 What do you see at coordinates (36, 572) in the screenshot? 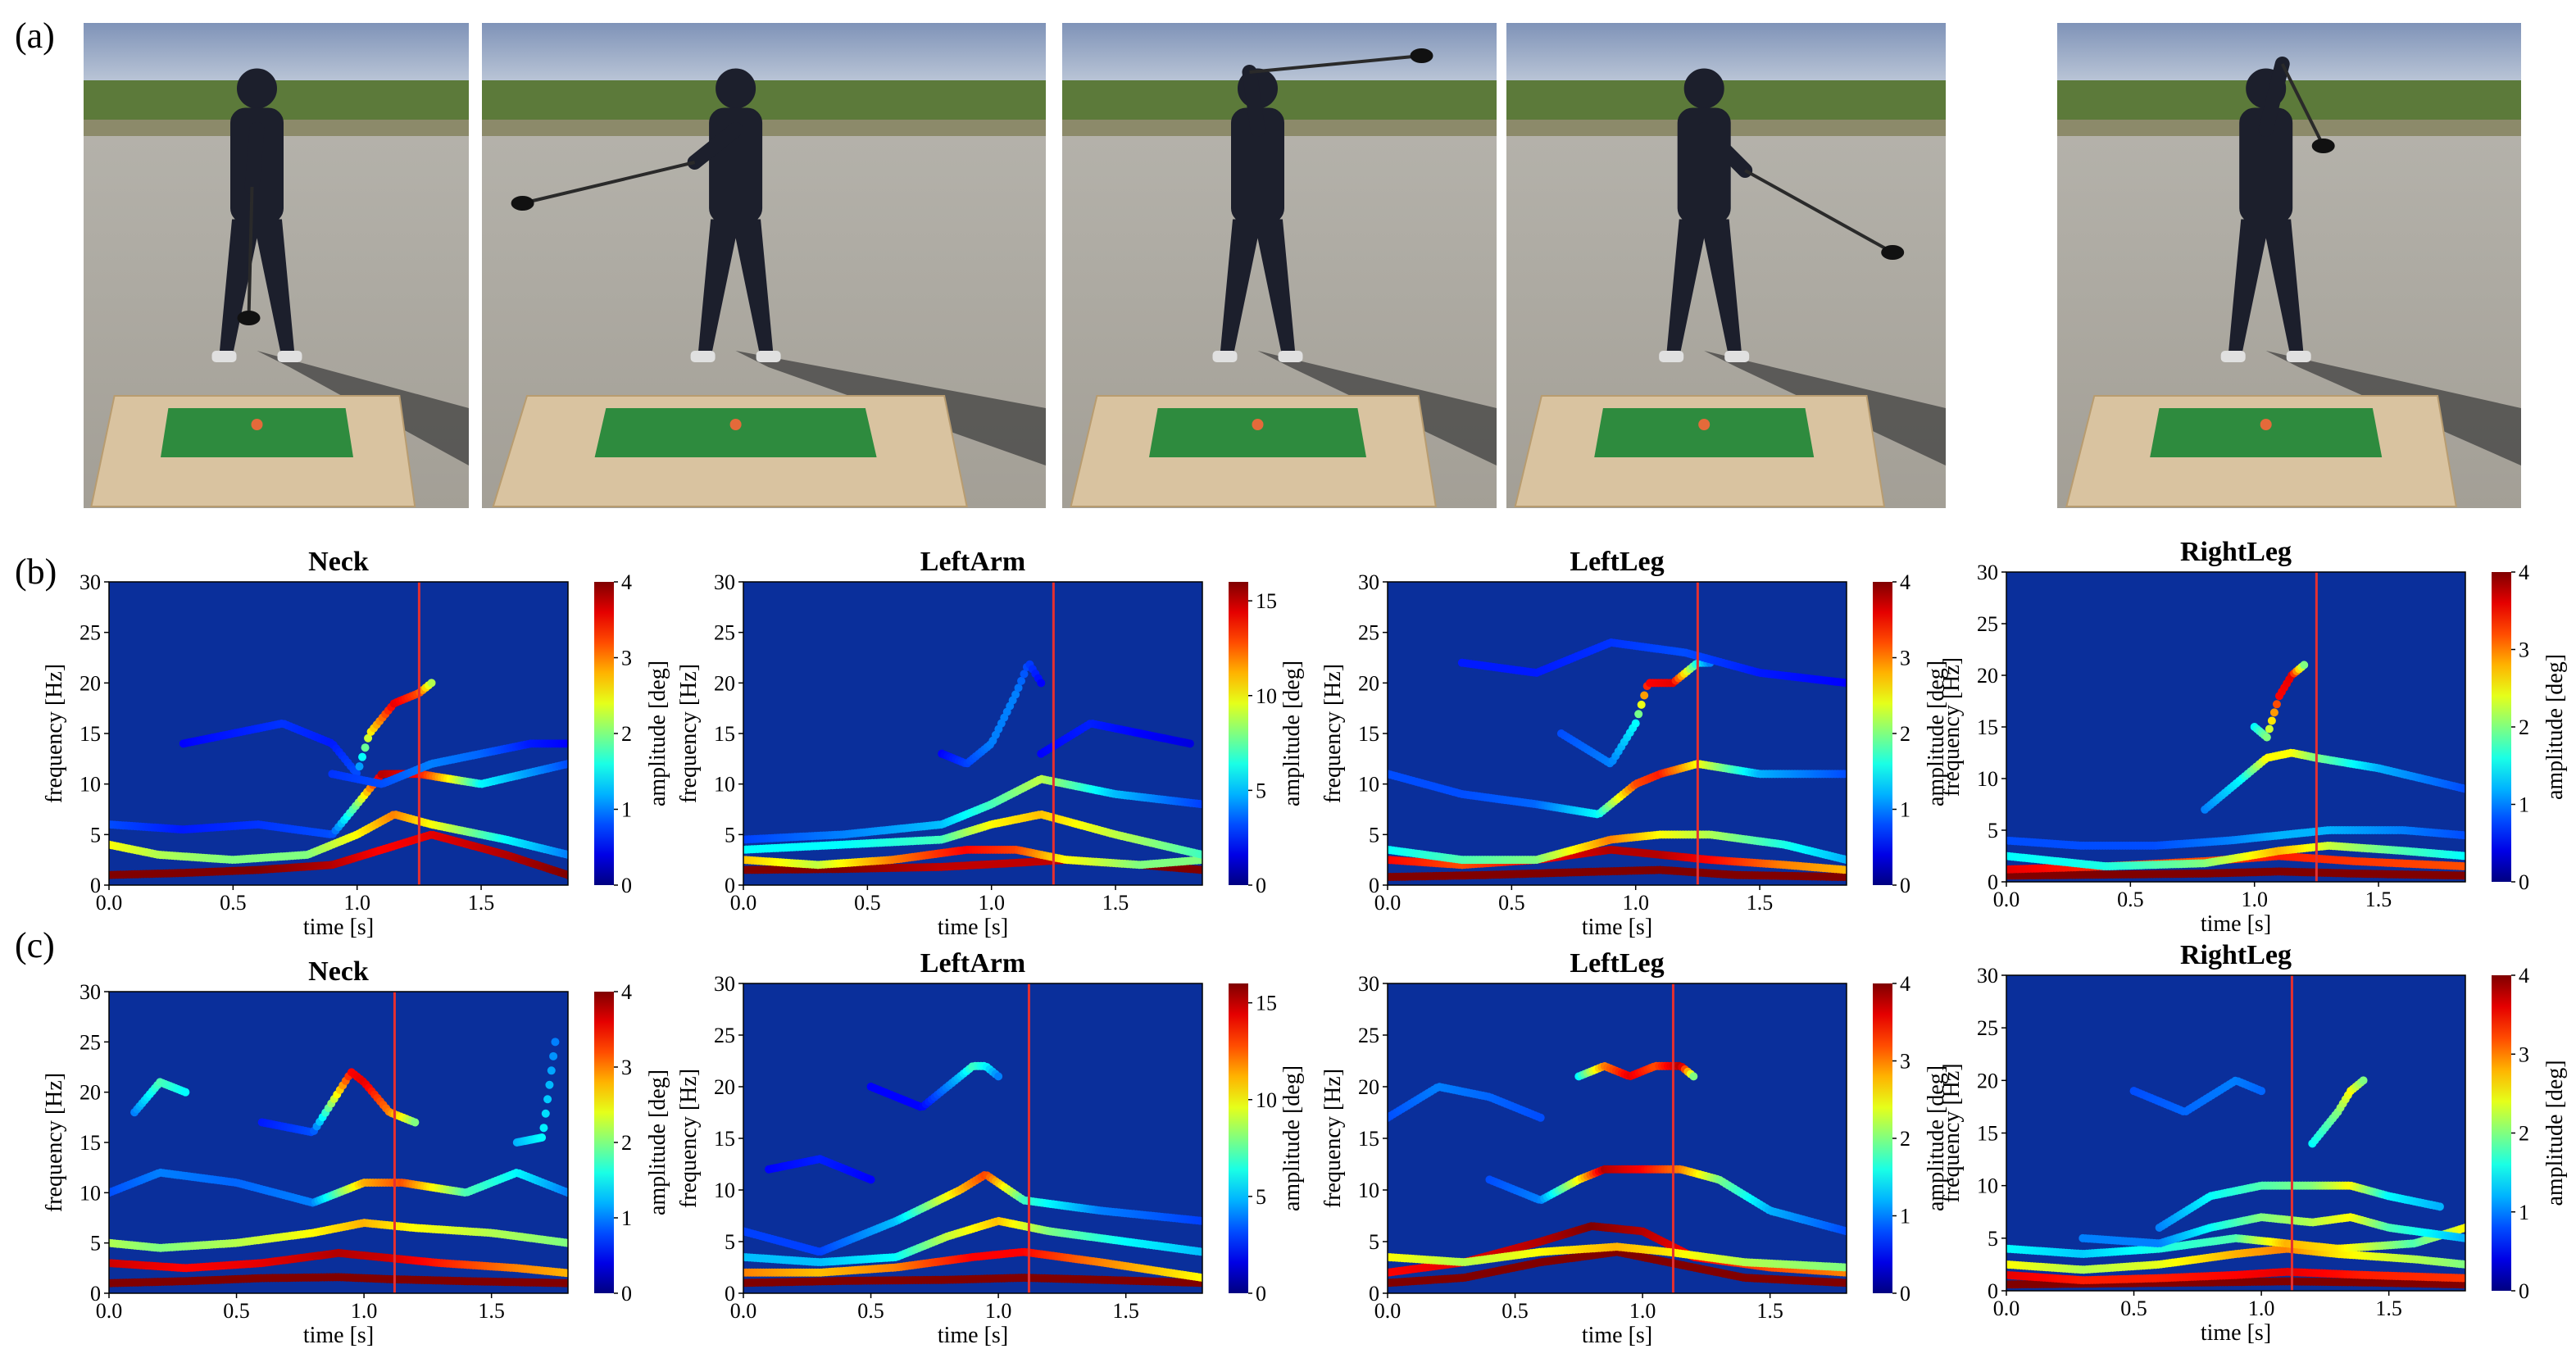
I see `row-label-b: (b)` at bounding box center [36, 572].